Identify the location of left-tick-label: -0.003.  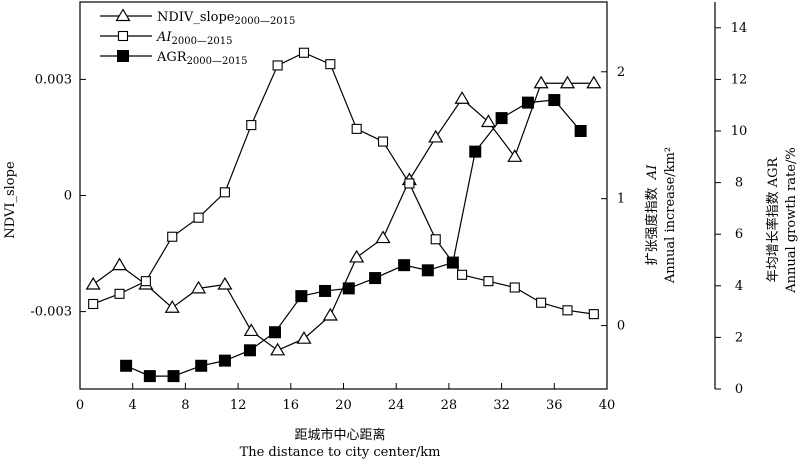
(51, 312).